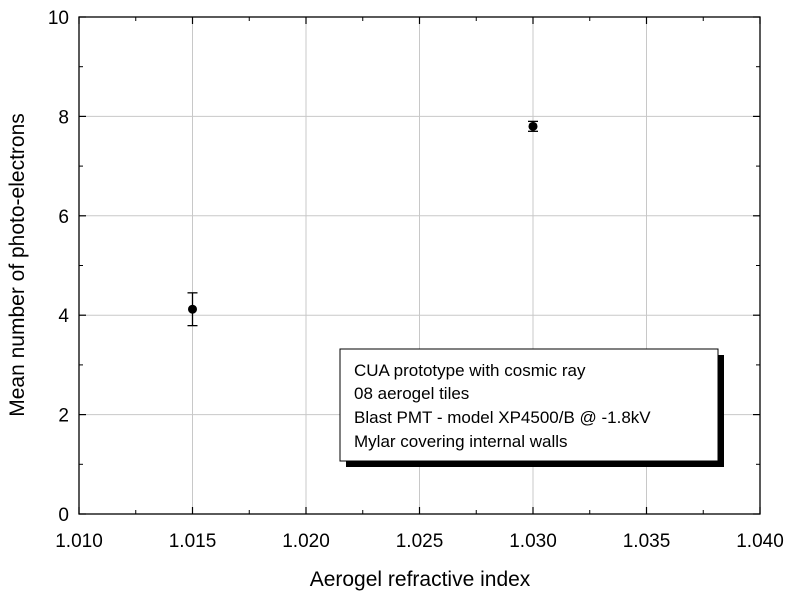 The width and height of the screenshot is (797, 600). What do you see at coordinates (79, 541) in the screenshot?
I see `x-tick-label: 1.010` at bounding box center [79, 541].